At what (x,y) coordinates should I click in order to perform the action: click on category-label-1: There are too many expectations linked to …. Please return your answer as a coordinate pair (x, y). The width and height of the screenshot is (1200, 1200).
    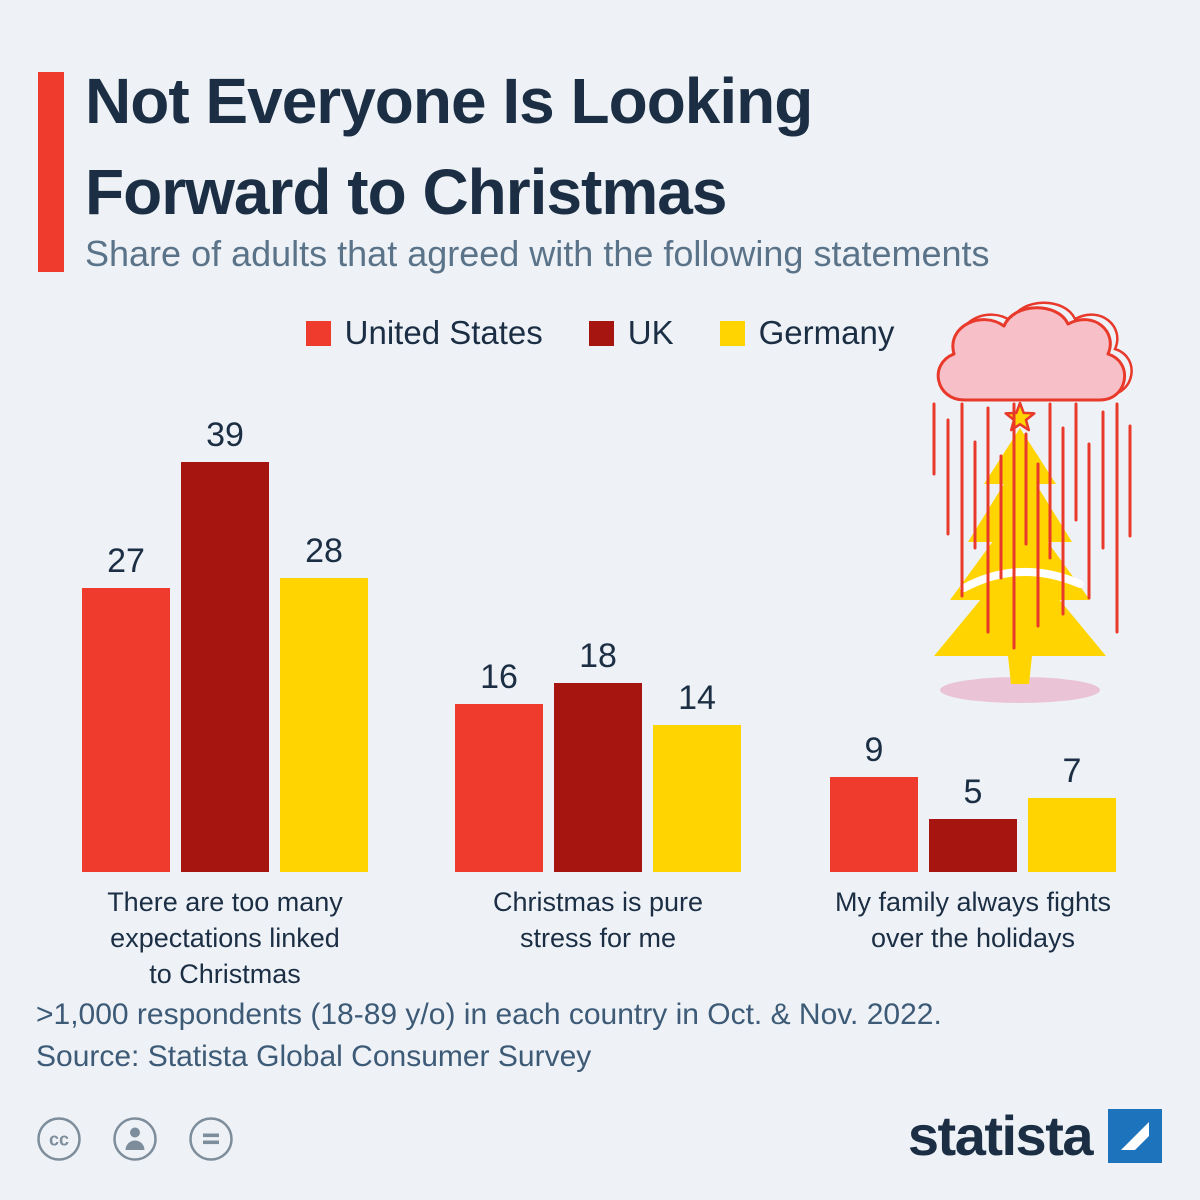
    Looking at the image, I should click on (225, 938).